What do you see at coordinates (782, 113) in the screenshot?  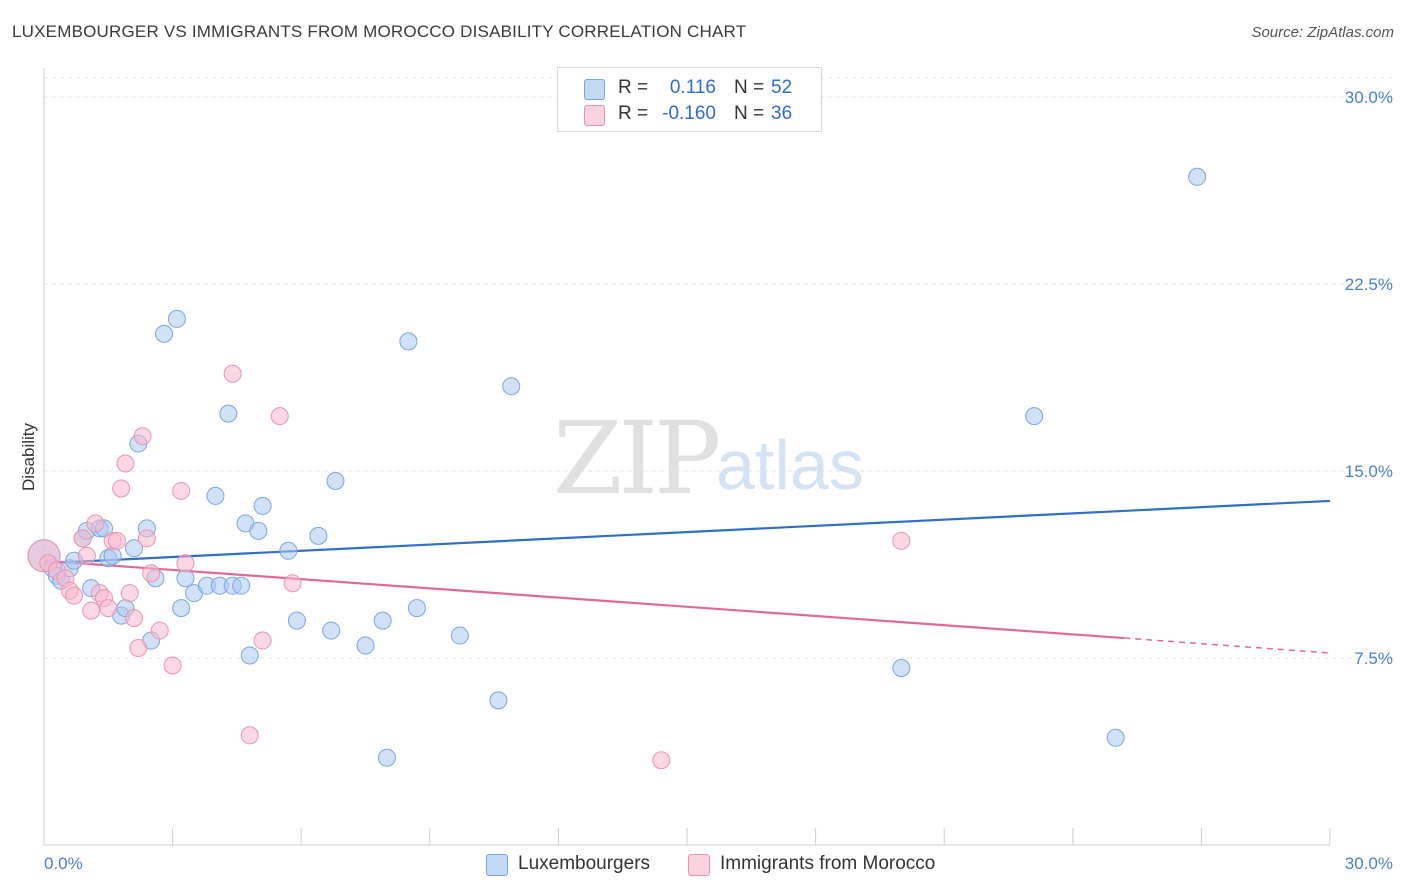 I see `legend-n-value: 36` at bounding box center [782, 113].